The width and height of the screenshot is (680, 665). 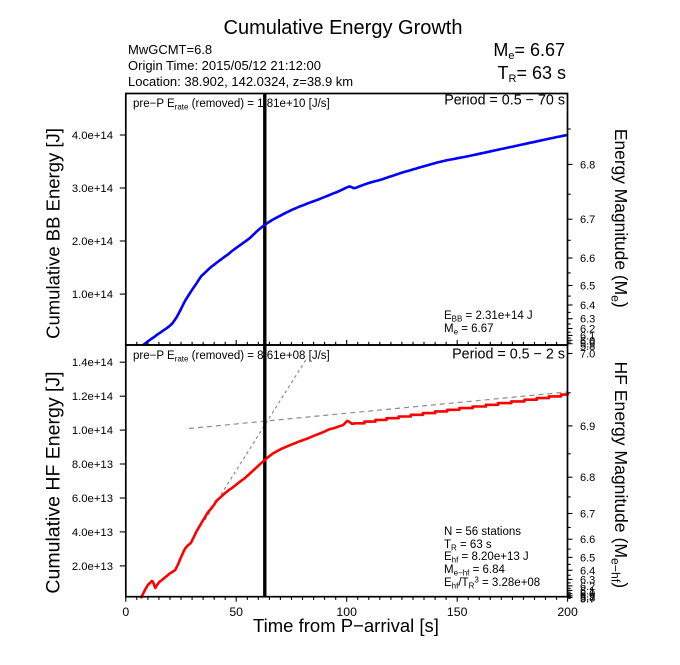 I want to click on svg-text: EBB = 2.31e+14 J, so click(x=488, y=317).